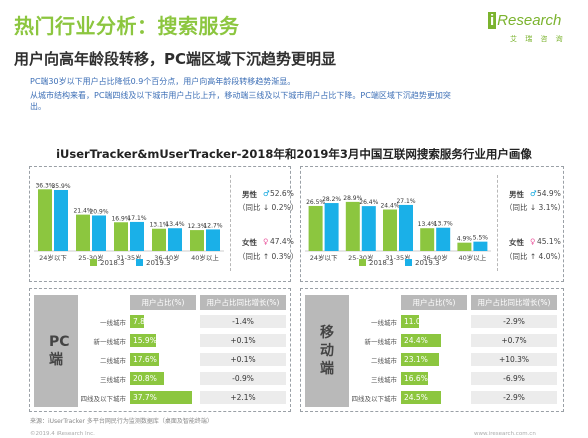 The width and height of the screenshot is (588, 438). Describe the element at coordinates (120, 218) in the screenshot. I see `data-label: 16.9%` at that location.